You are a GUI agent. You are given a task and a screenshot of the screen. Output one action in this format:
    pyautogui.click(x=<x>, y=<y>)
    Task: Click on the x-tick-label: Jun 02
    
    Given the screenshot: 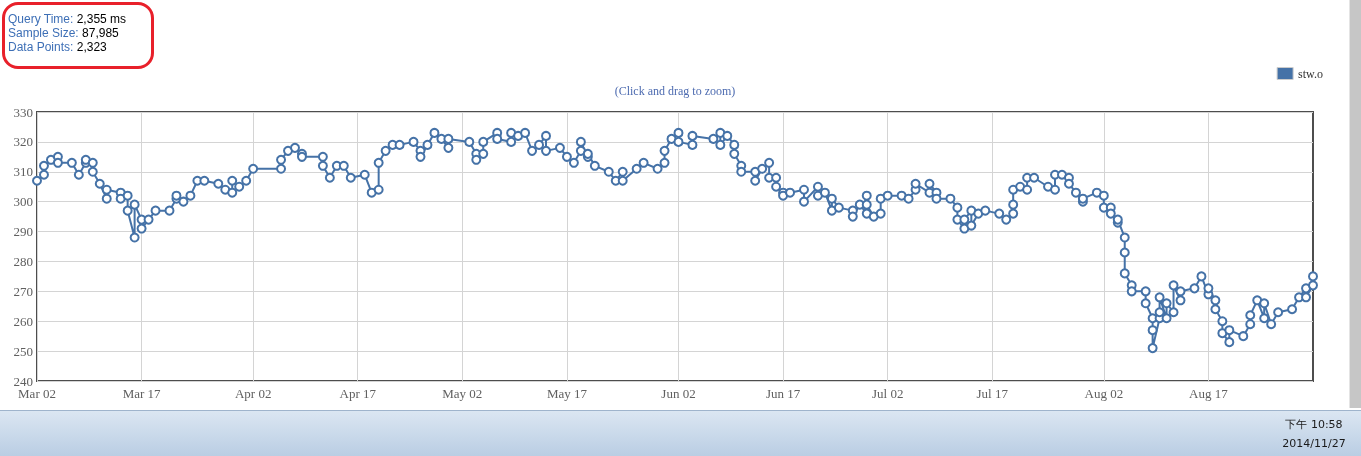 What is the action you would take?
    pyautogui.click(x=678, y=393)
    